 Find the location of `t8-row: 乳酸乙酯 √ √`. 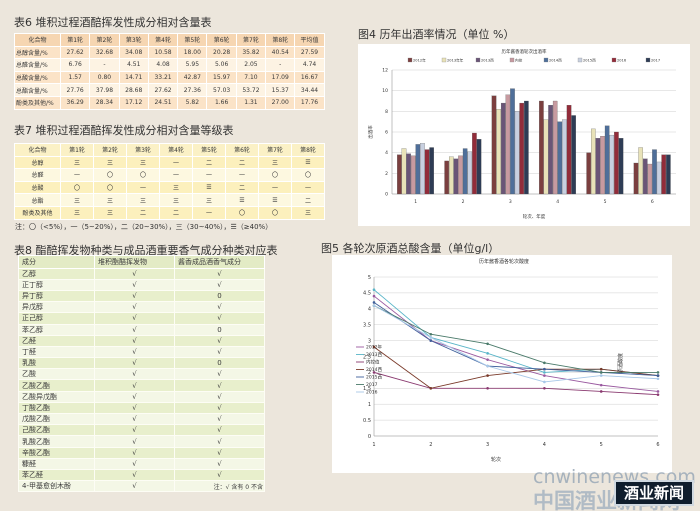

t8-row: 乳酸乙酯 √ √ is located at coordinates (141, 441).